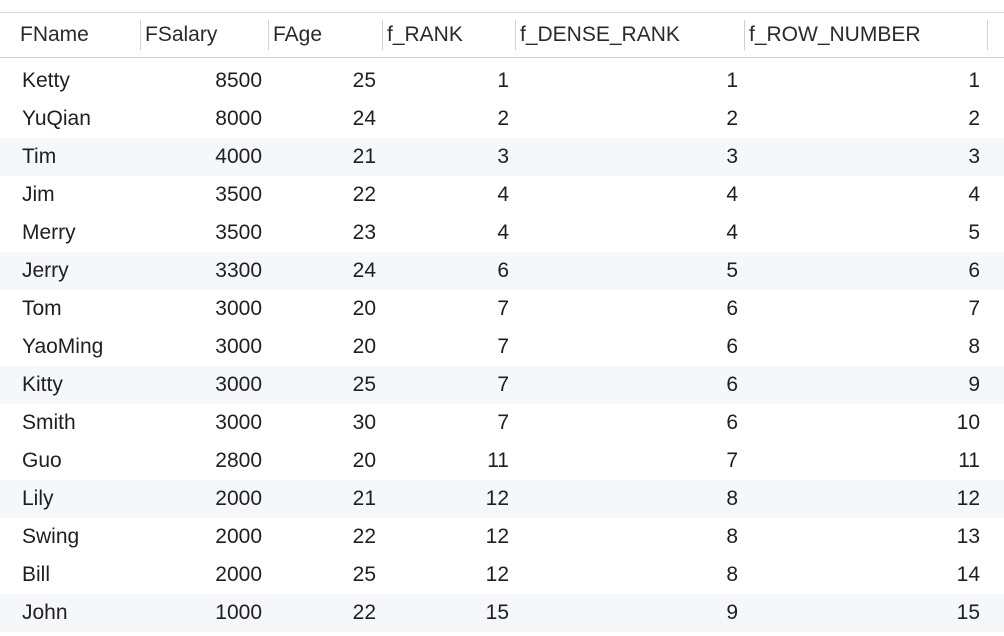 The height and width of the screenshot is (636, 1004). What do you see at coordinates (425, 34) in the screenshot?
I see `column-header-f-rank: f_RANK` at bounding box center [425, 34].